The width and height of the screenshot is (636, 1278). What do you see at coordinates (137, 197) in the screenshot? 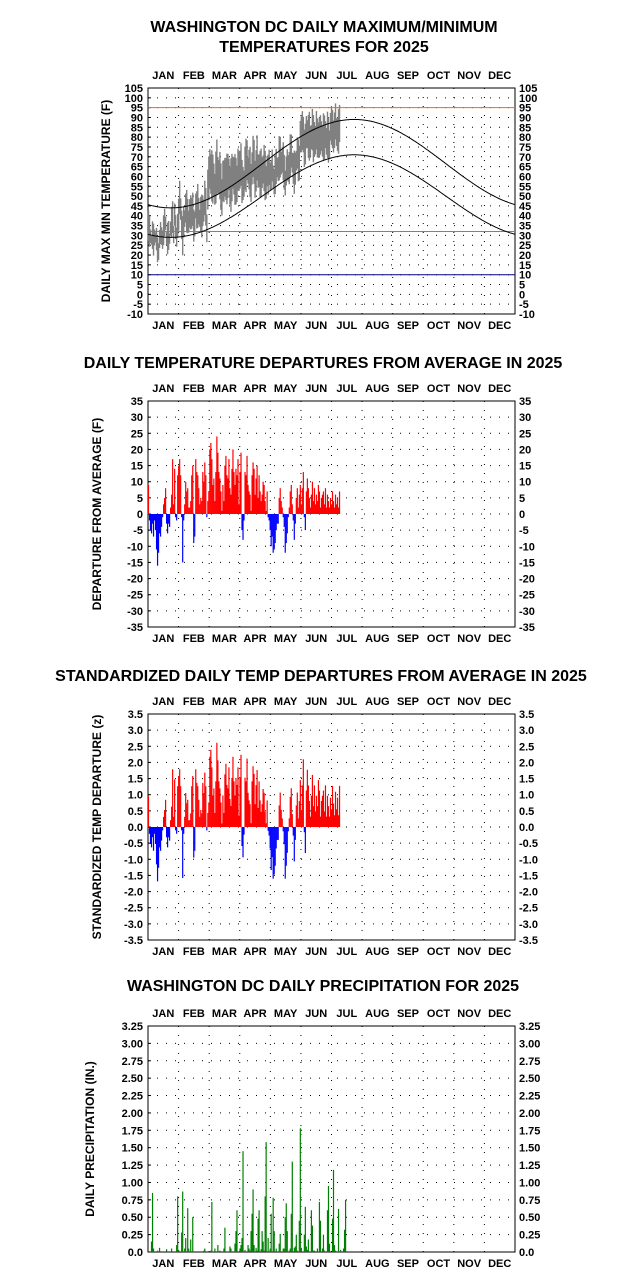
I see `y-tick-label-left: 50` at bounding box center [137, 197].